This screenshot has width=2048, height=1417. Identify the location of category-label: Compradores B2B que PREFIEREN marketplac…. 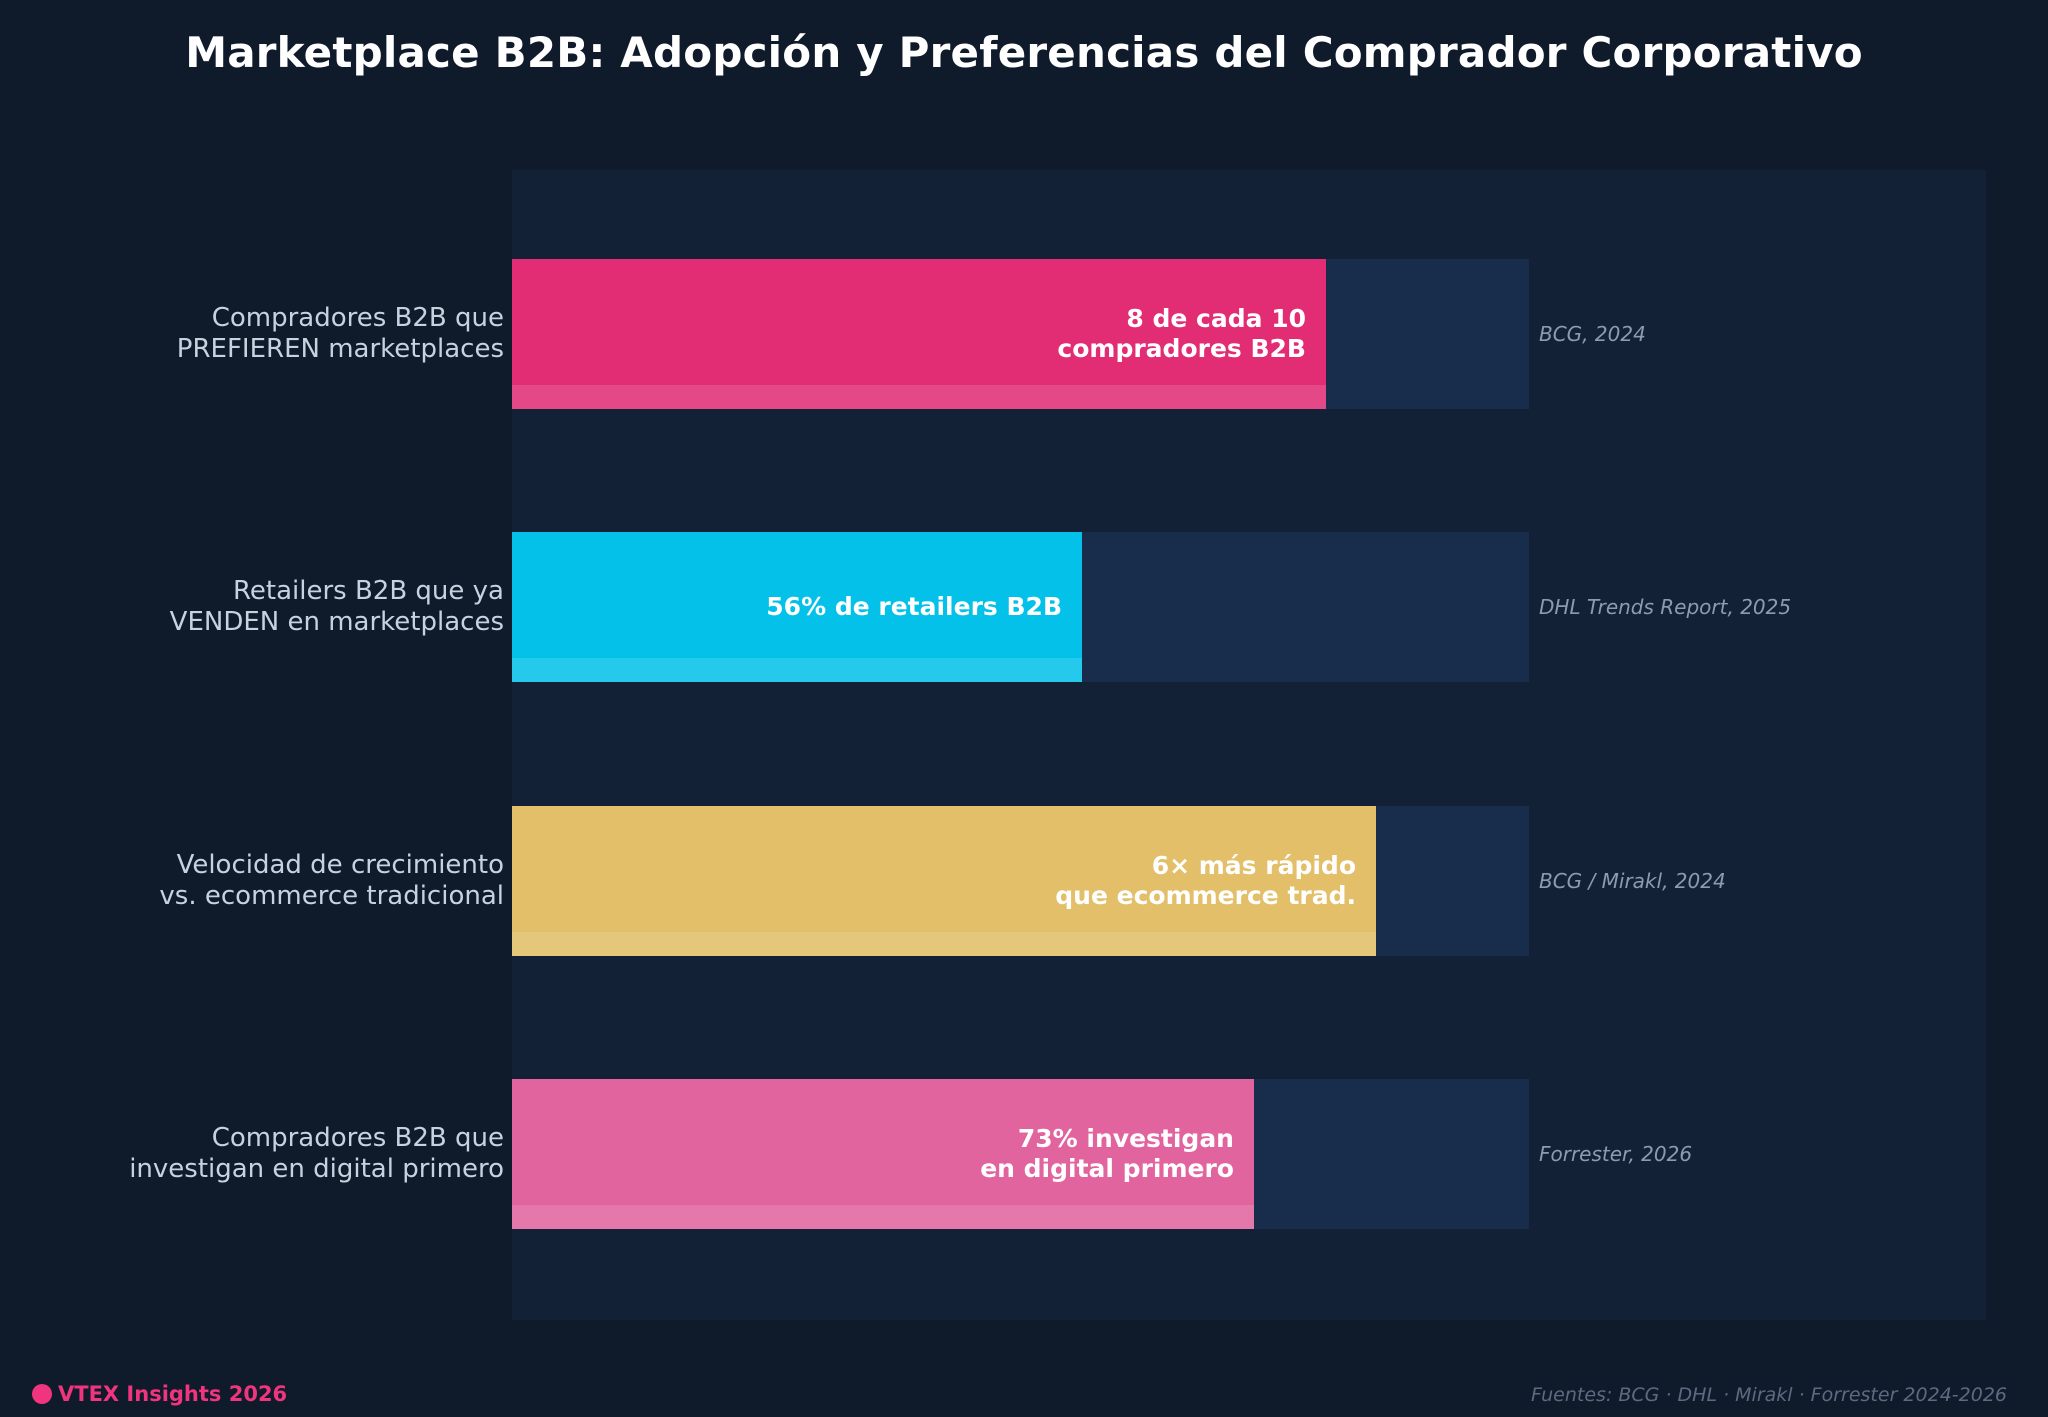
(340, 333).